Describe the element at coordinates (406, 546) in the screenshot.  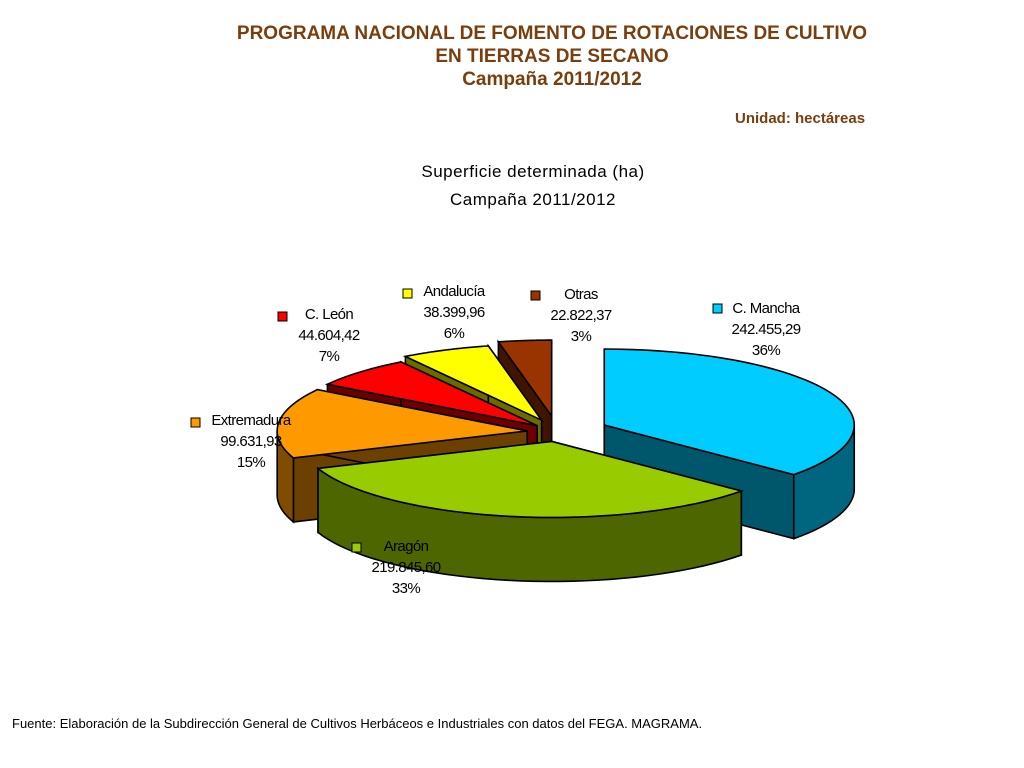
I see `slice-name-1: Aragón` at that location.